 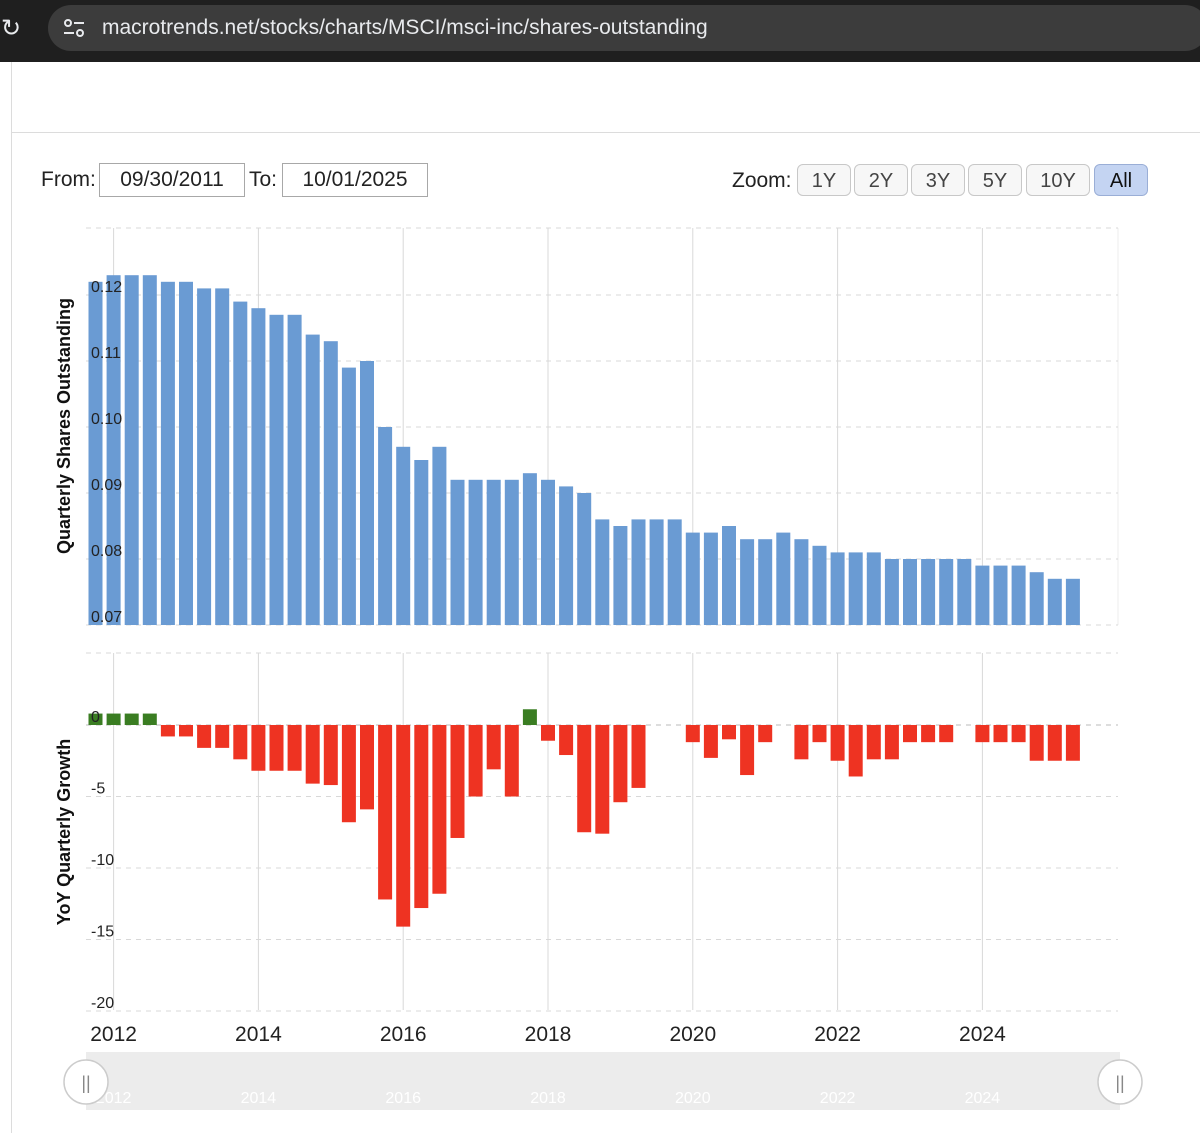 What do you see at coordinates (983, 1098) in the screenshot?
I see `navigator-tick-label: 2024` at bounding box center [983, 1098].